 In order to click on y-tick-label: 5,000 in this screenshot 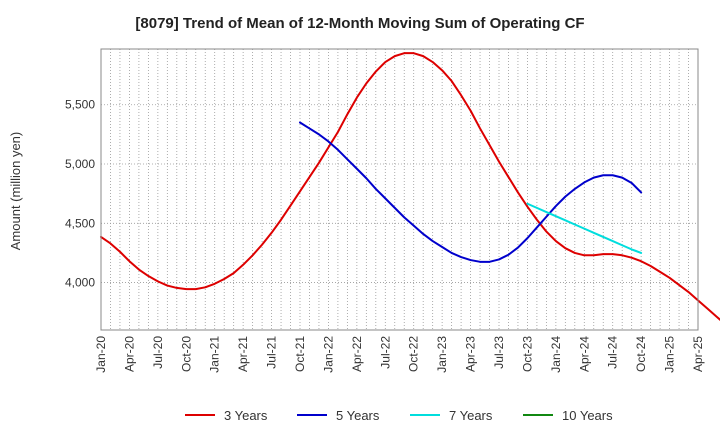, I will do `click(80, 164)`.